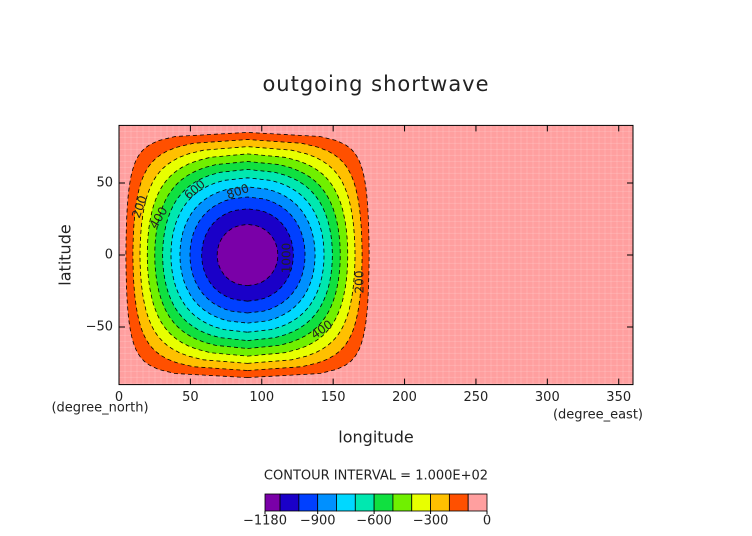 This screenshot has height=536, width=752. I want to click on colorbar-tick-label: −600, so click(374, 521).